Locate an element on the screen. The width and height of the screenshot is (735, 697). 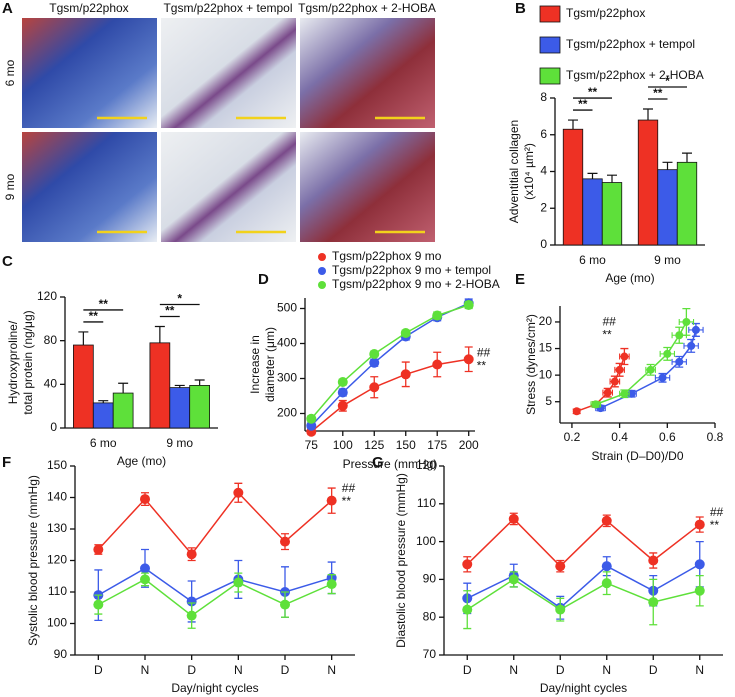
y-axis-label: Systolic blood pressure (mmHg) is located at coordinates (33, 560).